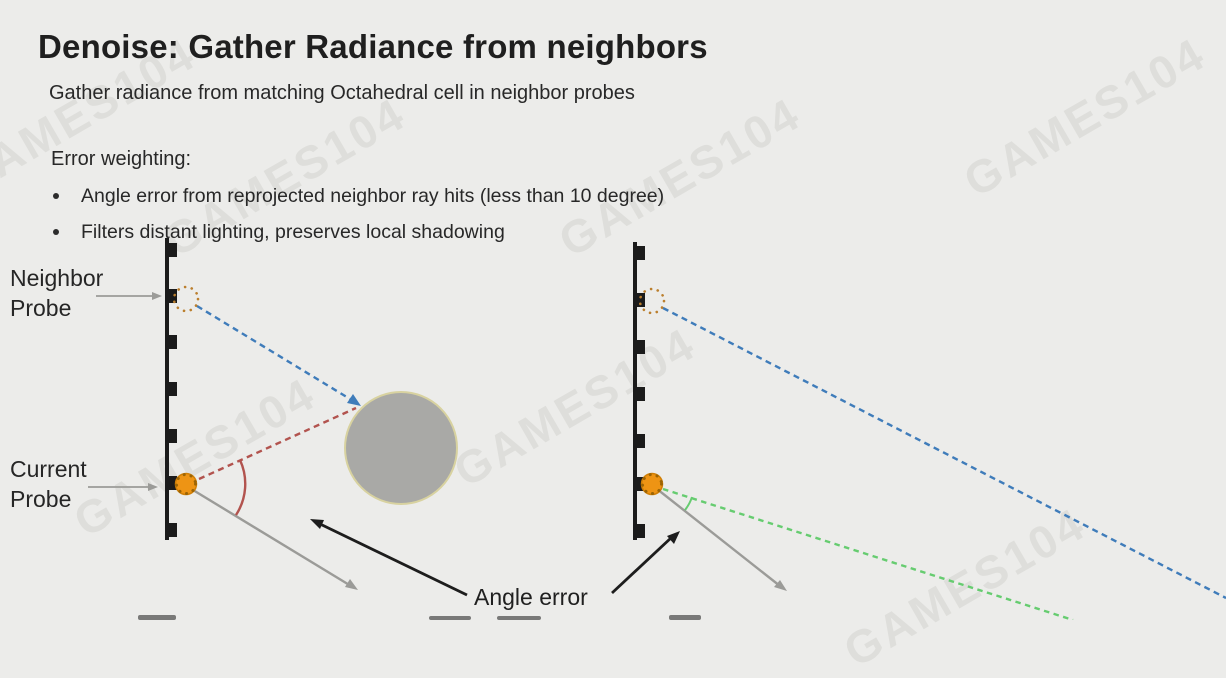 This screenshot has width=1226, height=678. I want to click on current-probe-label-line1: Current, so click(48, 469).